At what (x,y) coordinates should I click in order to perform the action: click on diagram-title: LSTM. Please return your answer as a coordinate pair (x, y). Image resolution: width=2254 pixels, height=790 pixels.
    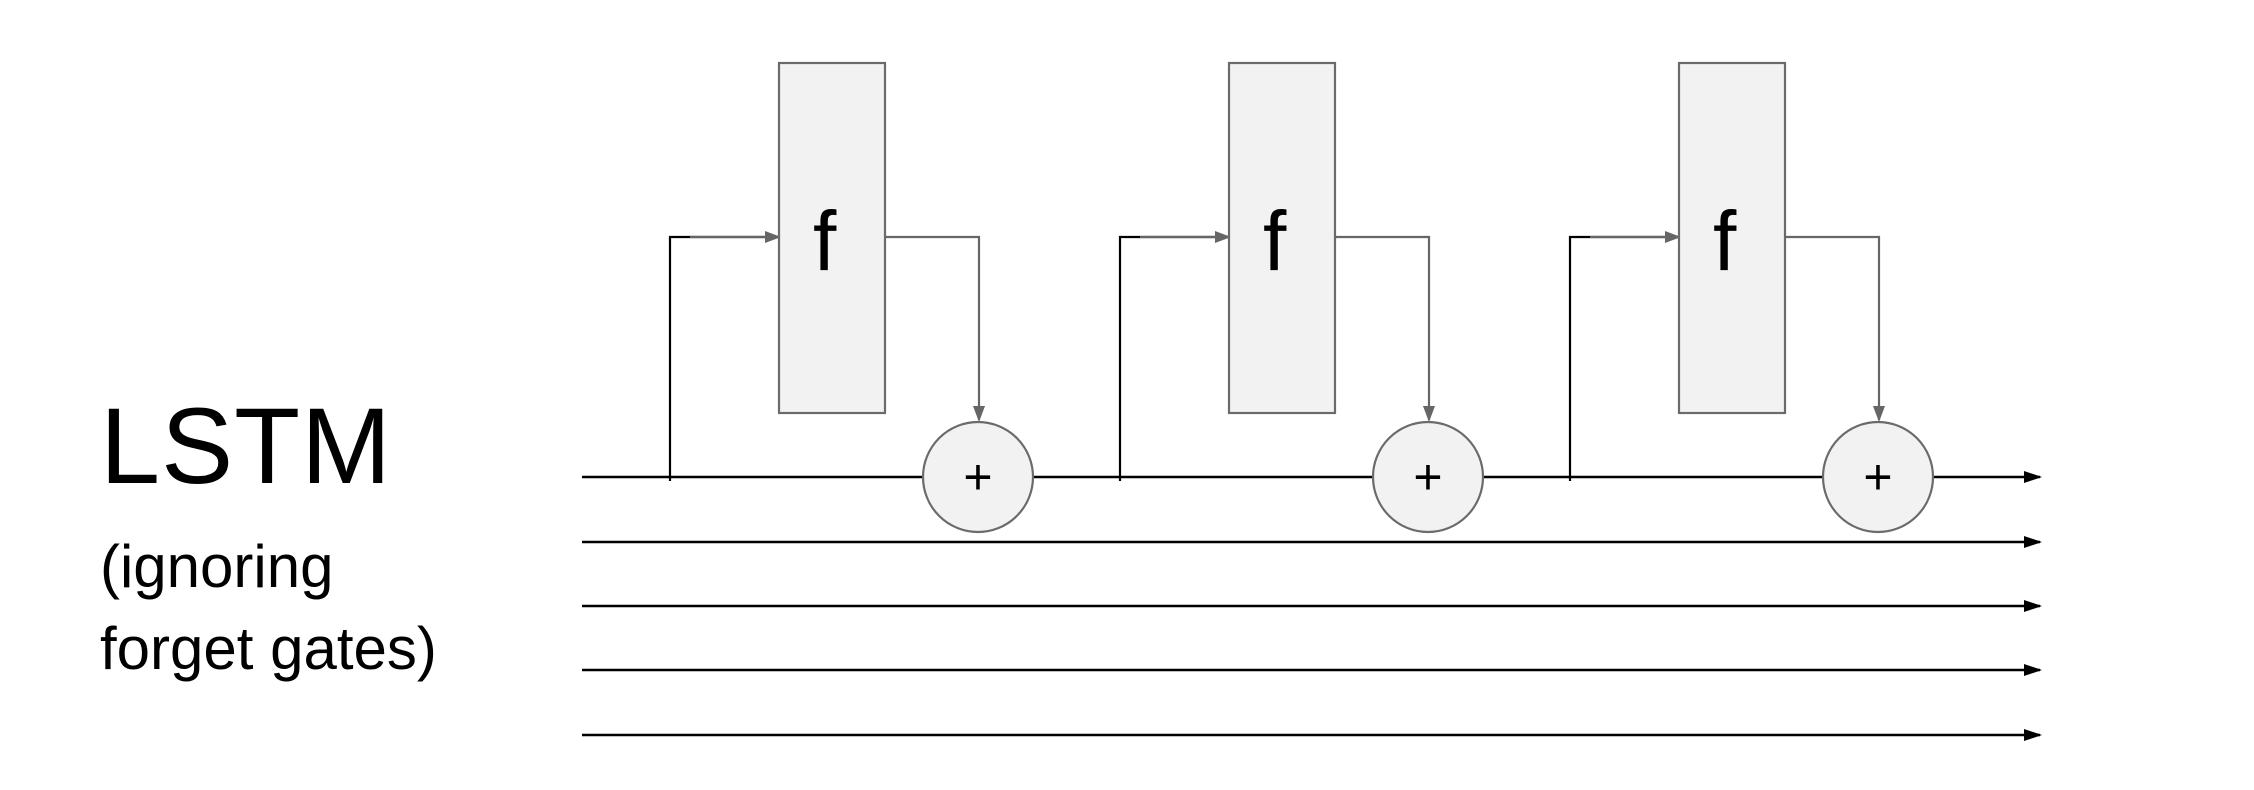
    Looking at the image, I should click on (246, 445).